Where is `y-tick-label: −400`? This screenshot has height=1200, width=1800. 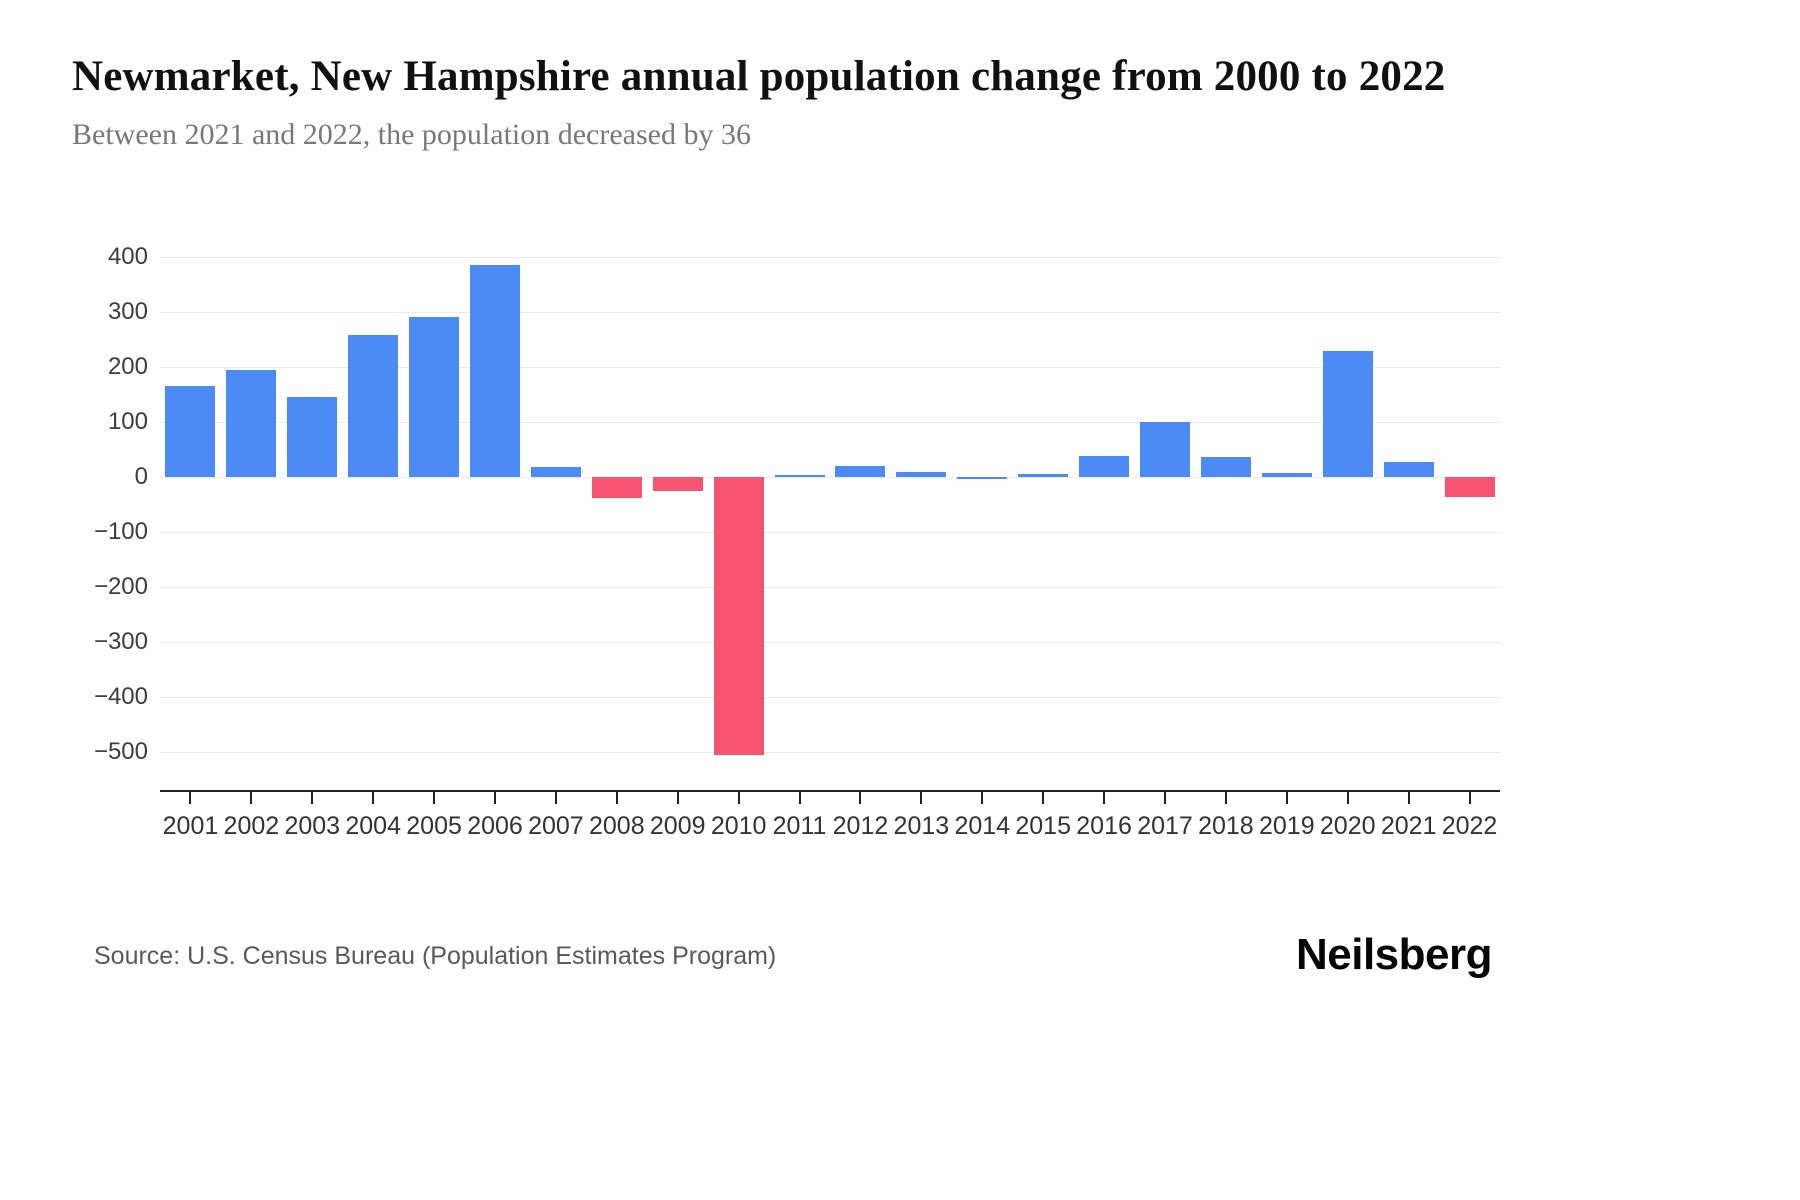 y-tick-label: −400 is located at coordinates (120, 696).